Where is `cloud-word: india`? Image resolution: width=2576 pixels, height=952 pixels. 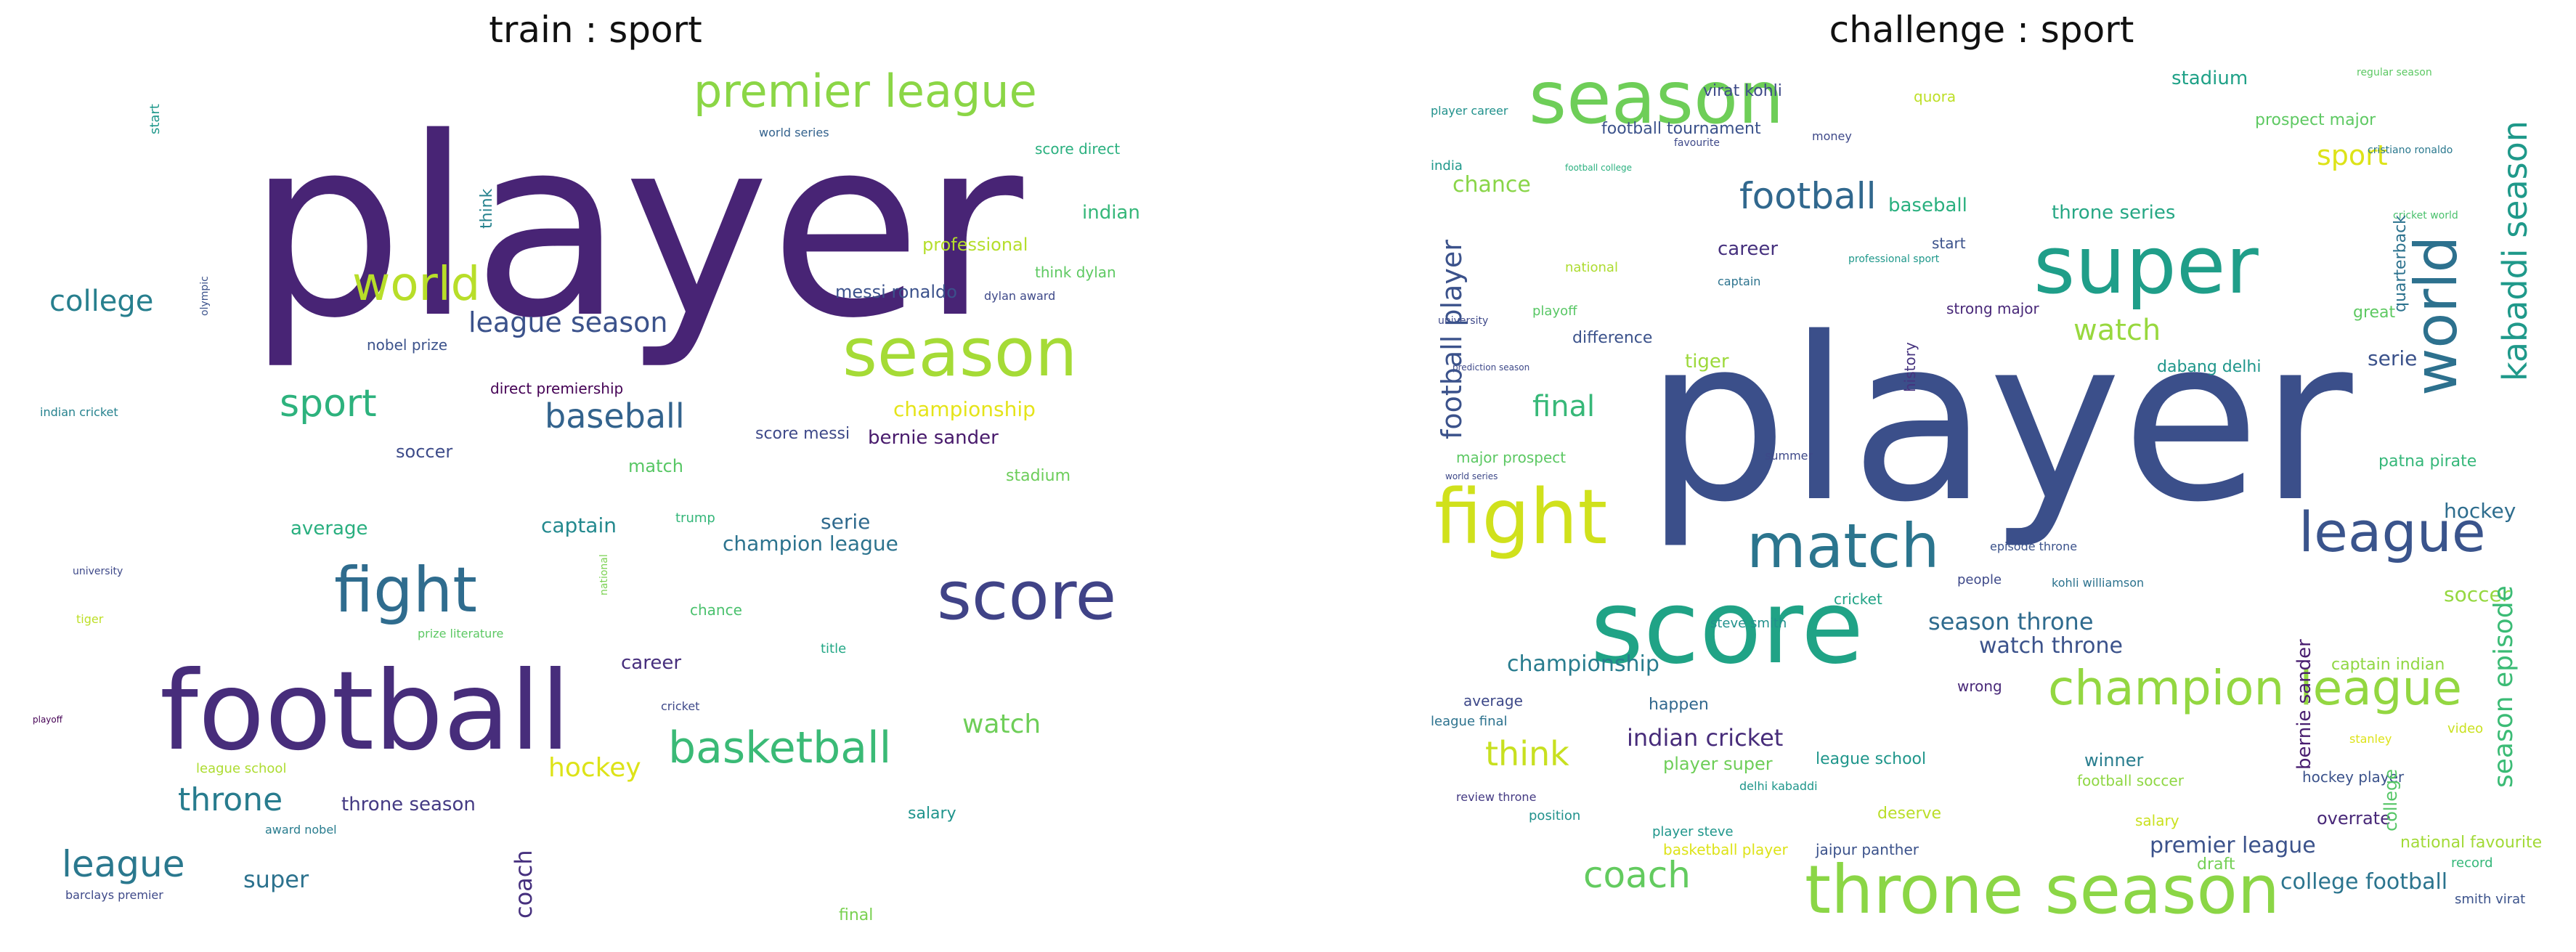
cloud-word: india is located at coordinates (1447, 166).